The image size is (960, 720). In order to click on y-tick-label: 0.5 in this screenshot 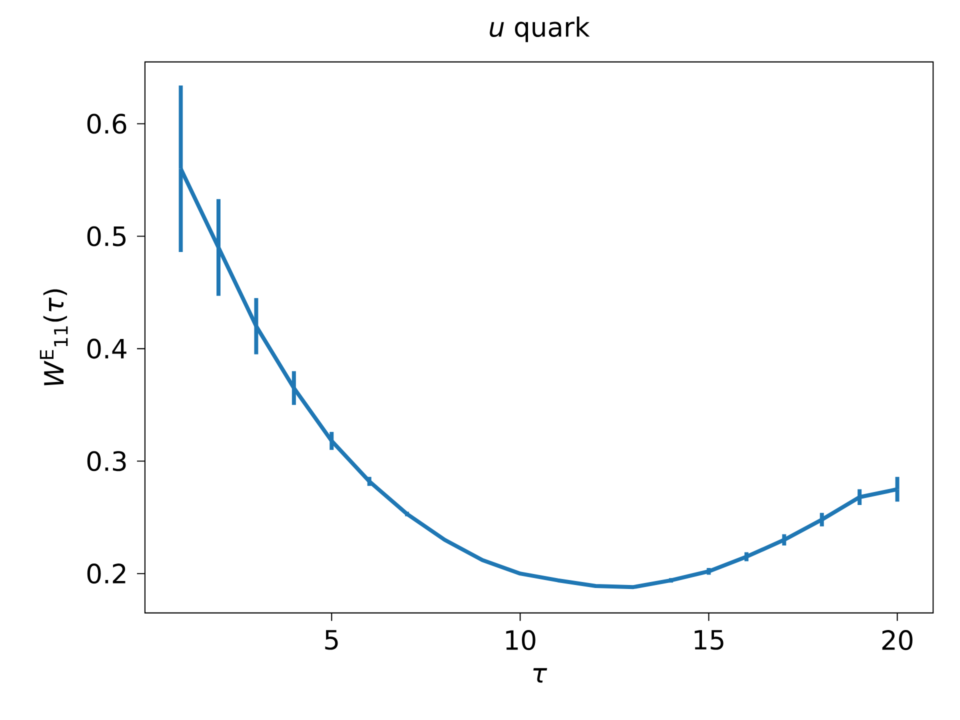, I will do `click(106, 236)`.